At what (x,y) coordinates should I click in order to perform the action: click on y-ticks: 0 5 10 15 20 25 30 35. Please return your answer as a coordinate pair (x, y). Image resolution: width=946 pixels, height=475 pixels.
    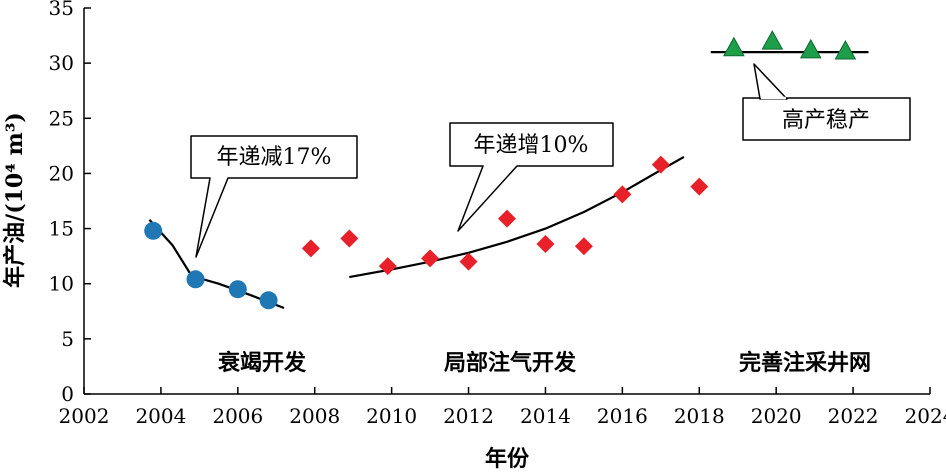
    Looking at the image, I should click on (70, 203).